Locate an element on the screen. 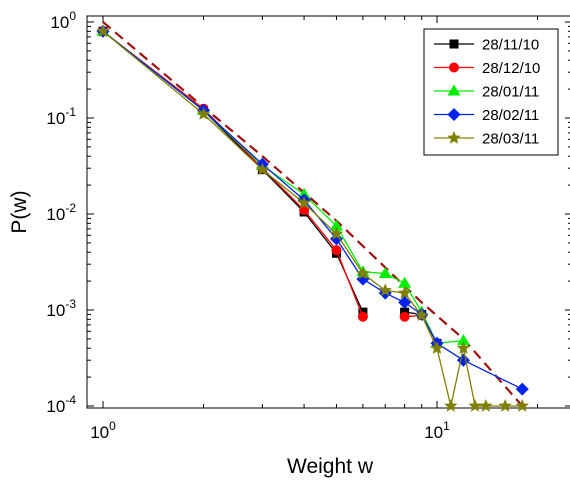 This screenshot has width=570, height=483. legend-label: 28/12/10 is located at coordinates (511, 68).